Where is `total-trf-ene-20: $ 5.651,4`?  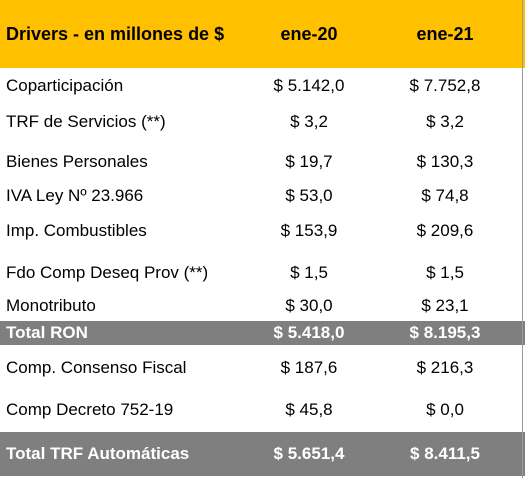 total-trf-ene-20: $ 5.651,4 is located at coordinates (309, 453).